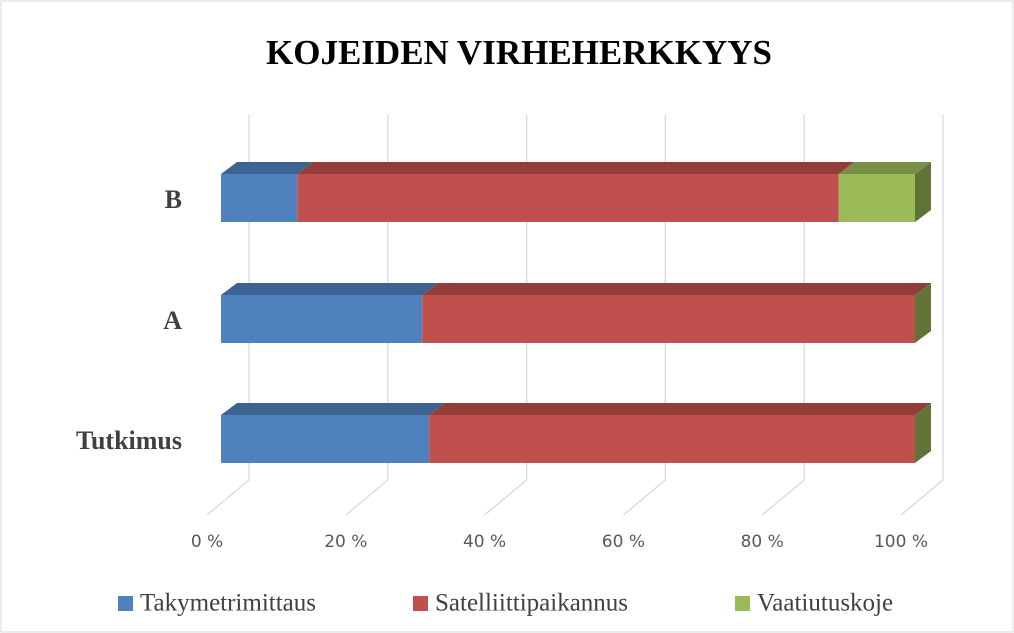 The image size is (1014, 633). What do you see at coordinates (173, 199) in the screenshot?
I see `category-label: B` at bounding box center [173, 199].